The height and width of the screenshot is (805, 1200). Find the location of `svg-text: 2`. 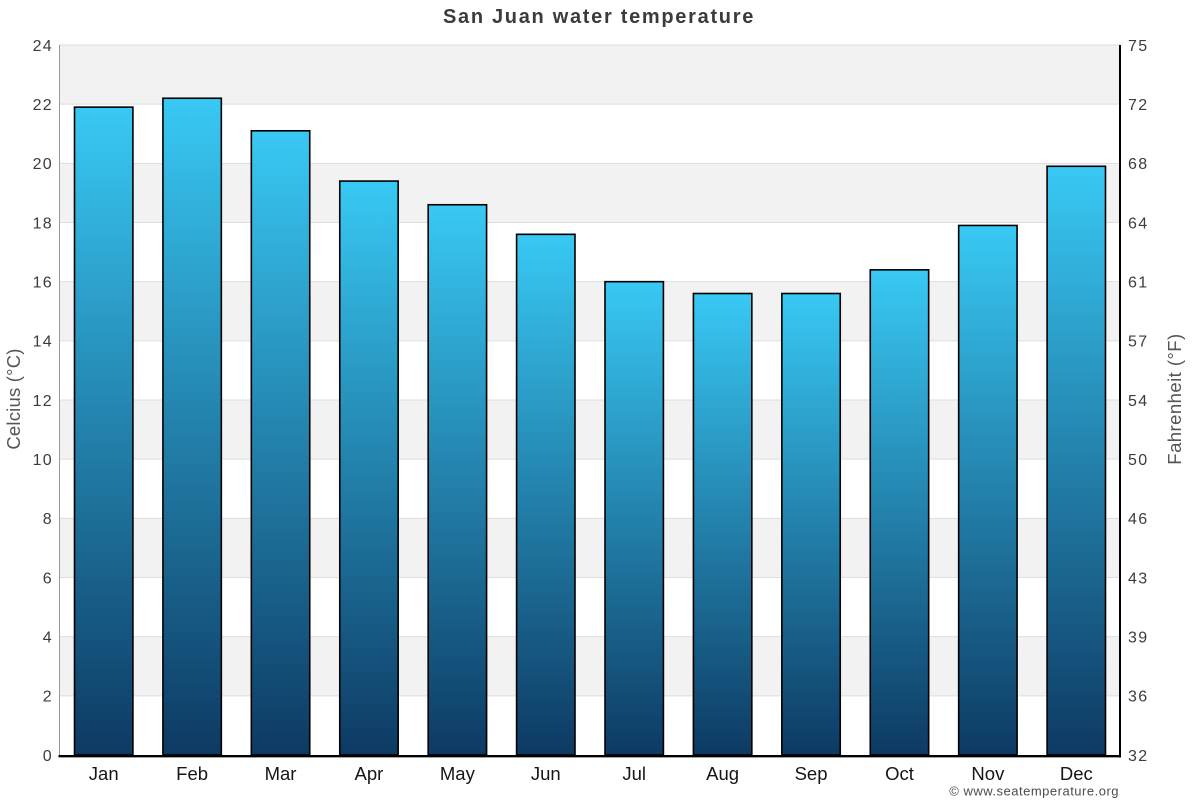

svg-text: 2 is located at coordinates (48, 697).